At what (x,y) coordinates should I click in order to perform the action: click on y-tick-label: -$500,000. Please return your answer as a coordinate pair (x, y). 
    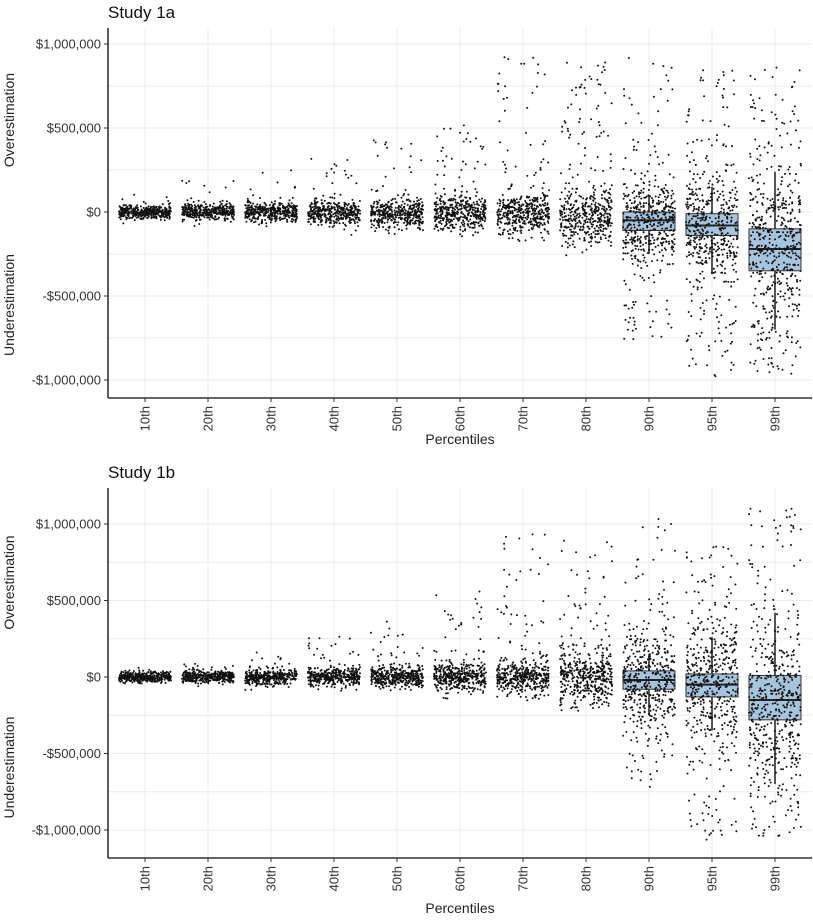
    Looking at the image, I should click on (71, 753).